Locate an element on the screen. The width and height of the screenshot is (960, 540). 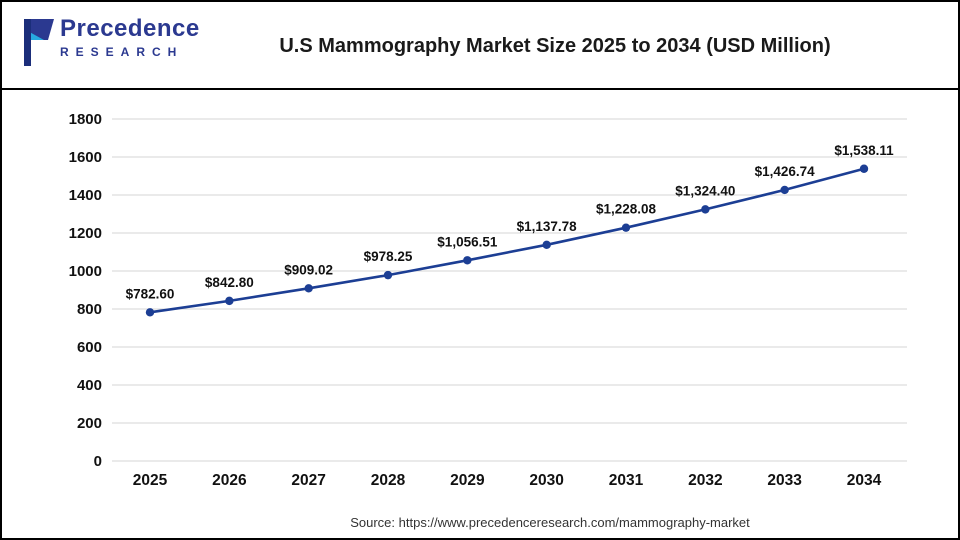
x-tick-label: 2034 is located at coordinates (864, 480).